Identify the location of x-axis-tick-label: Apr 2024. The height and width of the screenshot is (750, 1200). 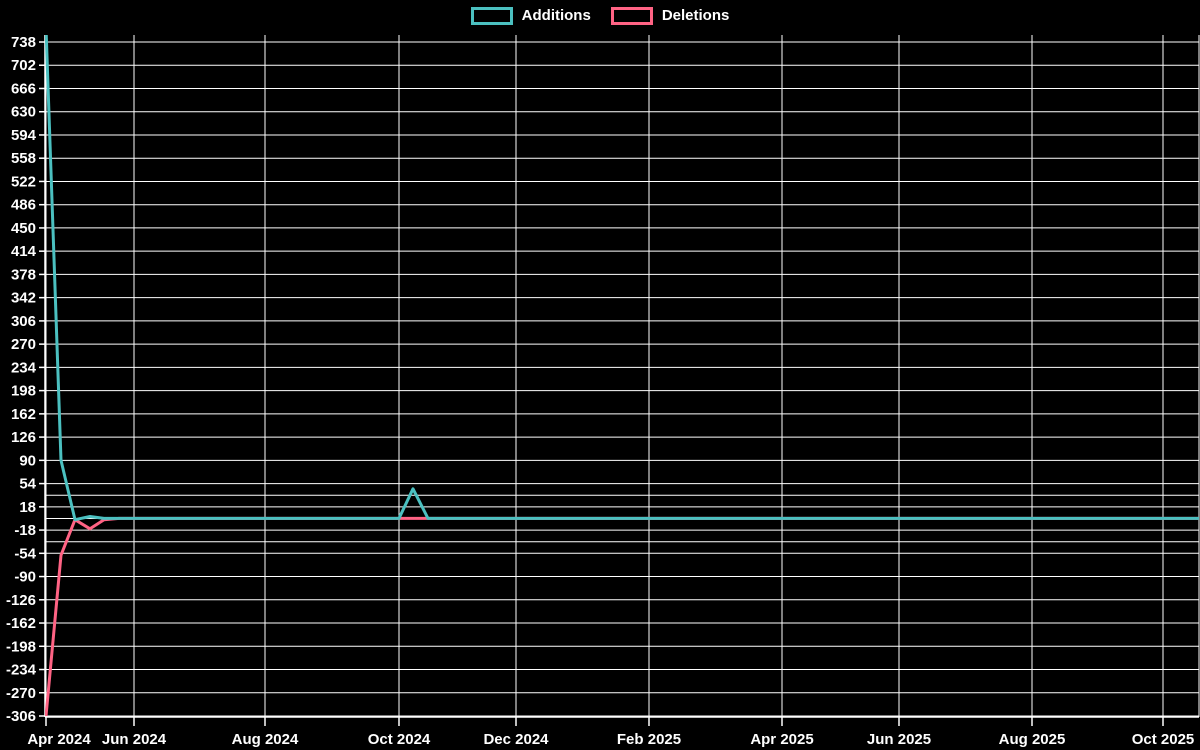
(59, 739).